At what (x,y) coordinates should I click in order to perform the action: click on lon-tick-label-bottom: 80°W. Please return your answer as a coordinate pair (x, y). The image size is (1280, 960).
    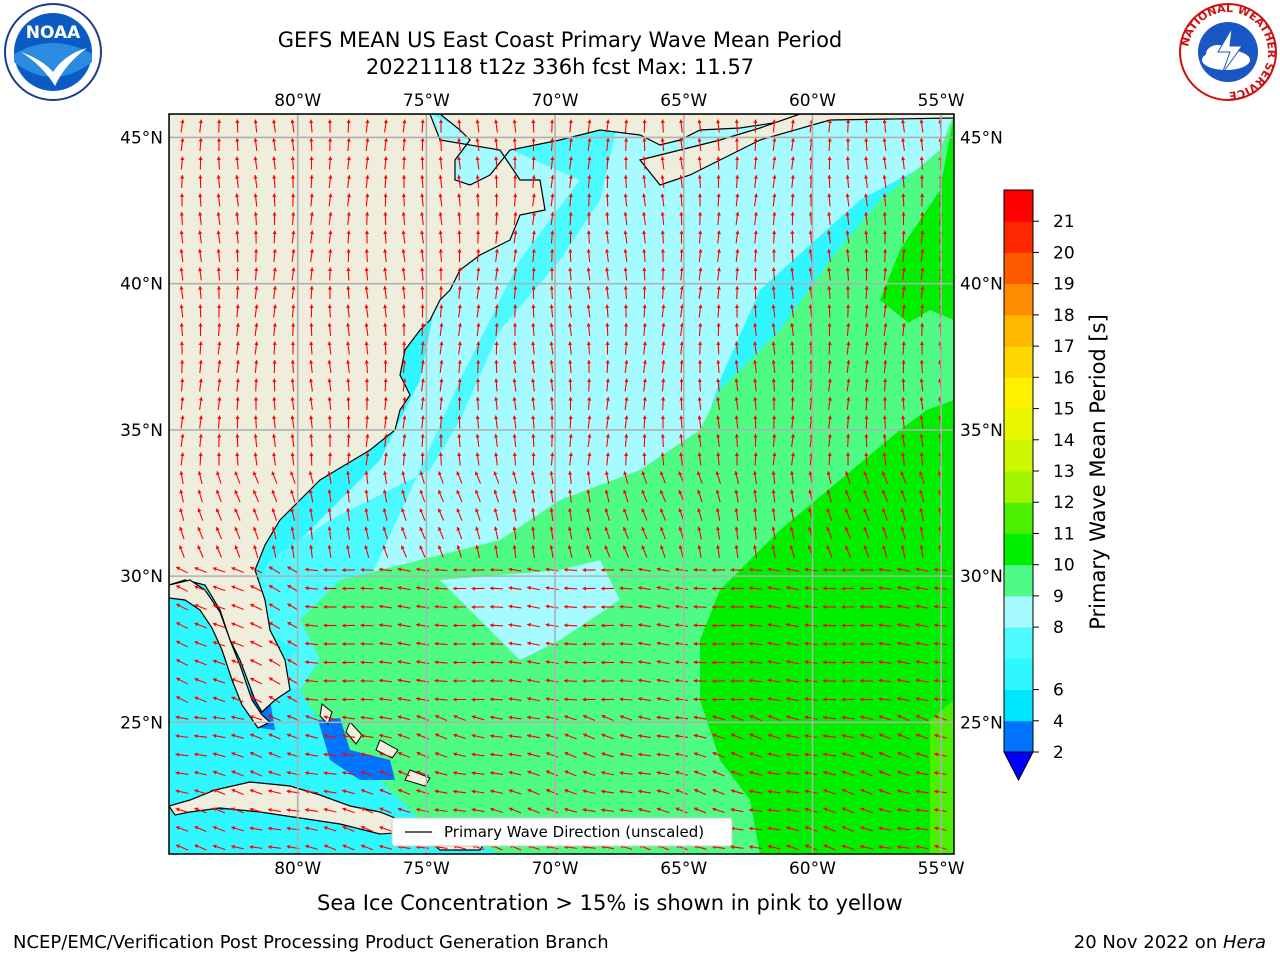
    Looking at the image, I should click on (297, 869).